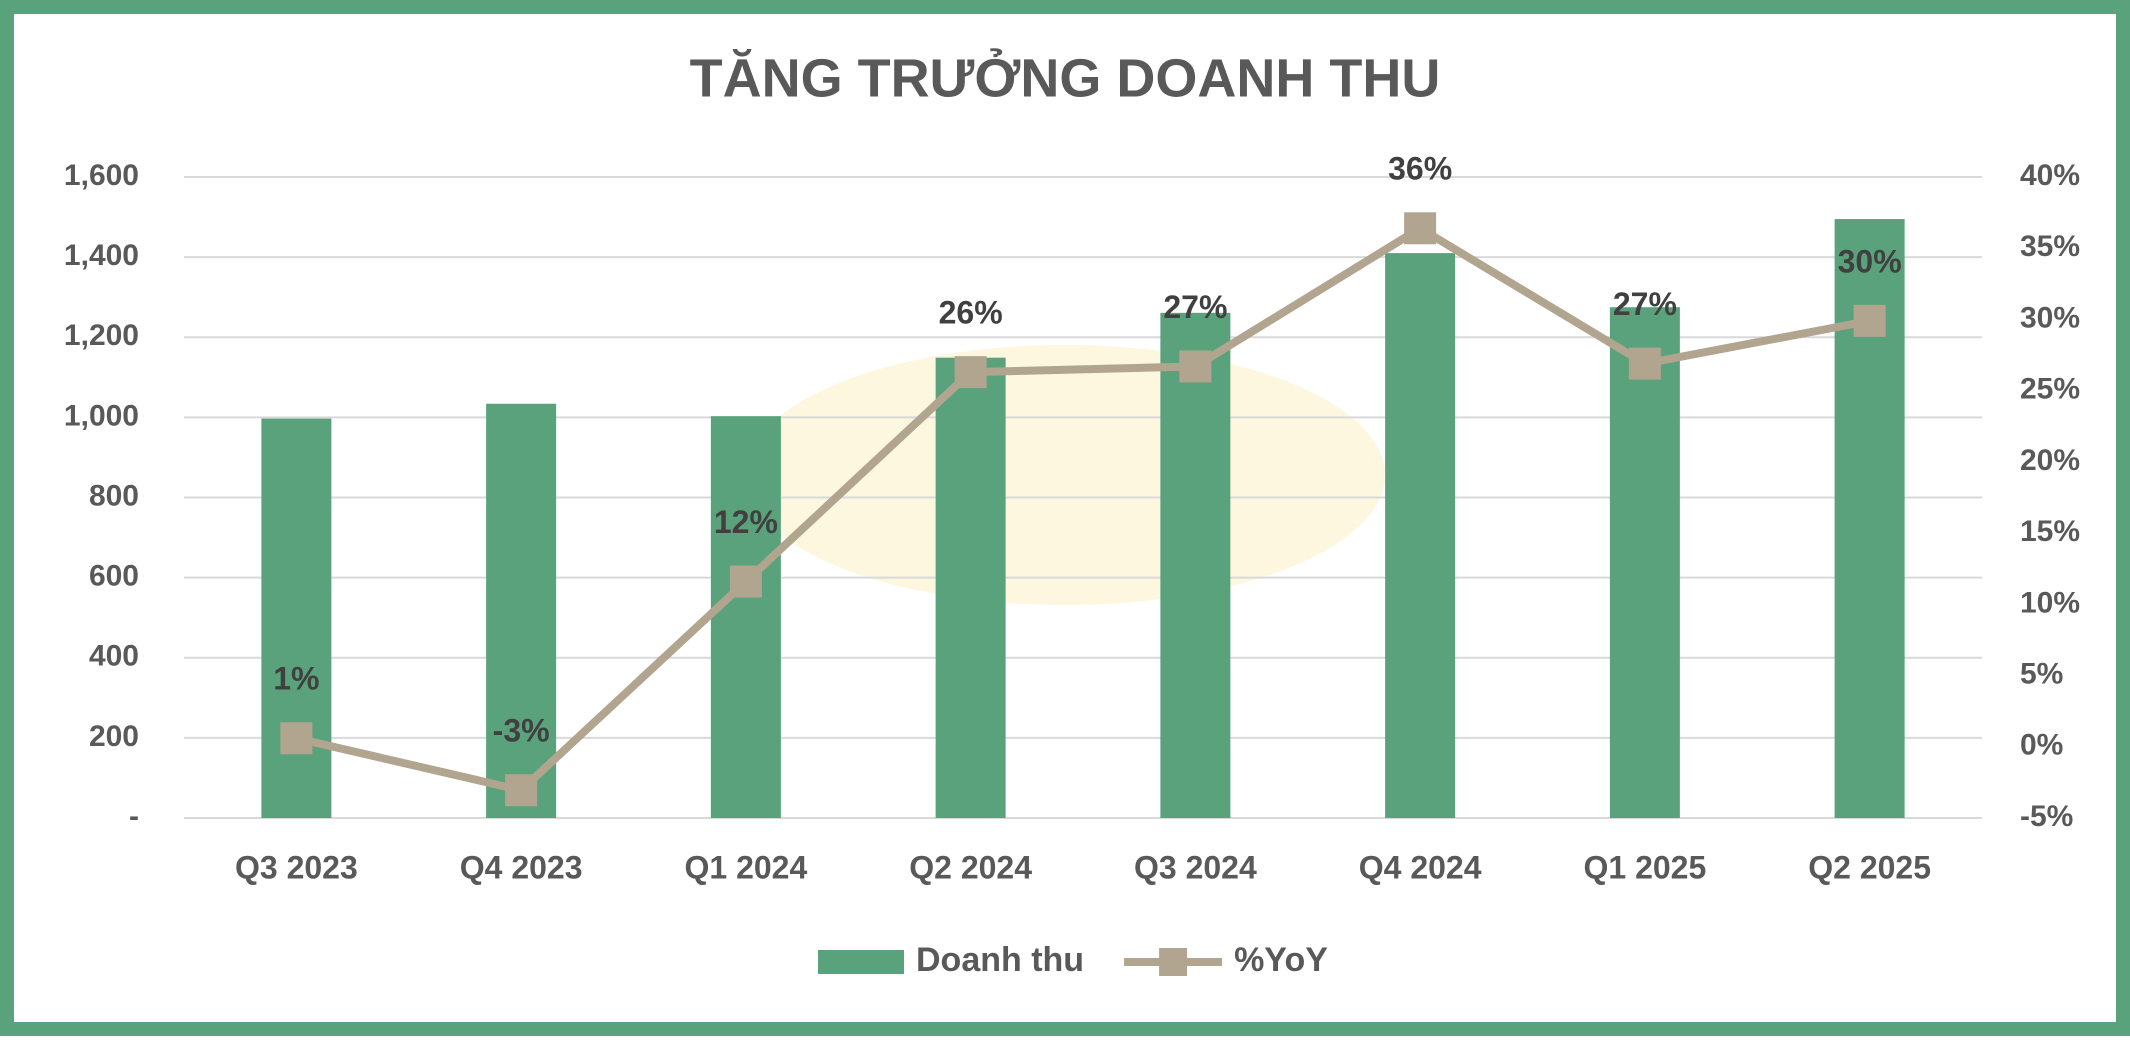  Describe the element at coordinates (114, 576) in the screenshot. I see `y-tick-label: 600` at that location.